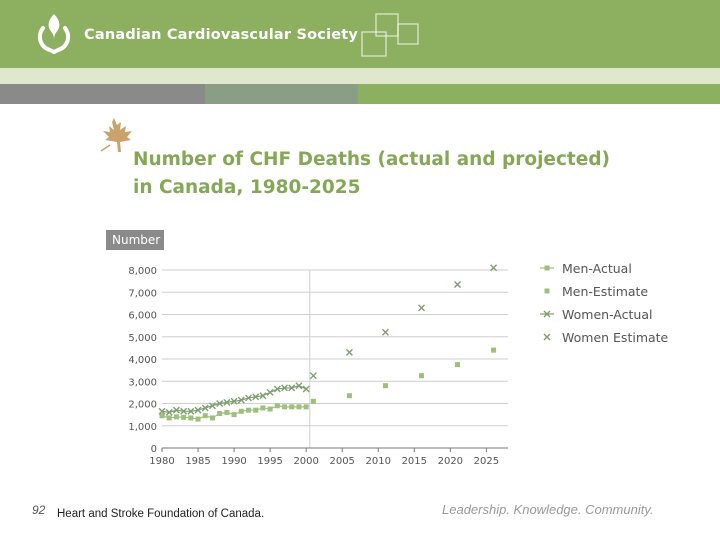 The height and width of the screenshot is (540, 720). What do you see at coordinates (281, 94) in the screenshot?
I see `header-band-sage` at bounding box center [281, 94].